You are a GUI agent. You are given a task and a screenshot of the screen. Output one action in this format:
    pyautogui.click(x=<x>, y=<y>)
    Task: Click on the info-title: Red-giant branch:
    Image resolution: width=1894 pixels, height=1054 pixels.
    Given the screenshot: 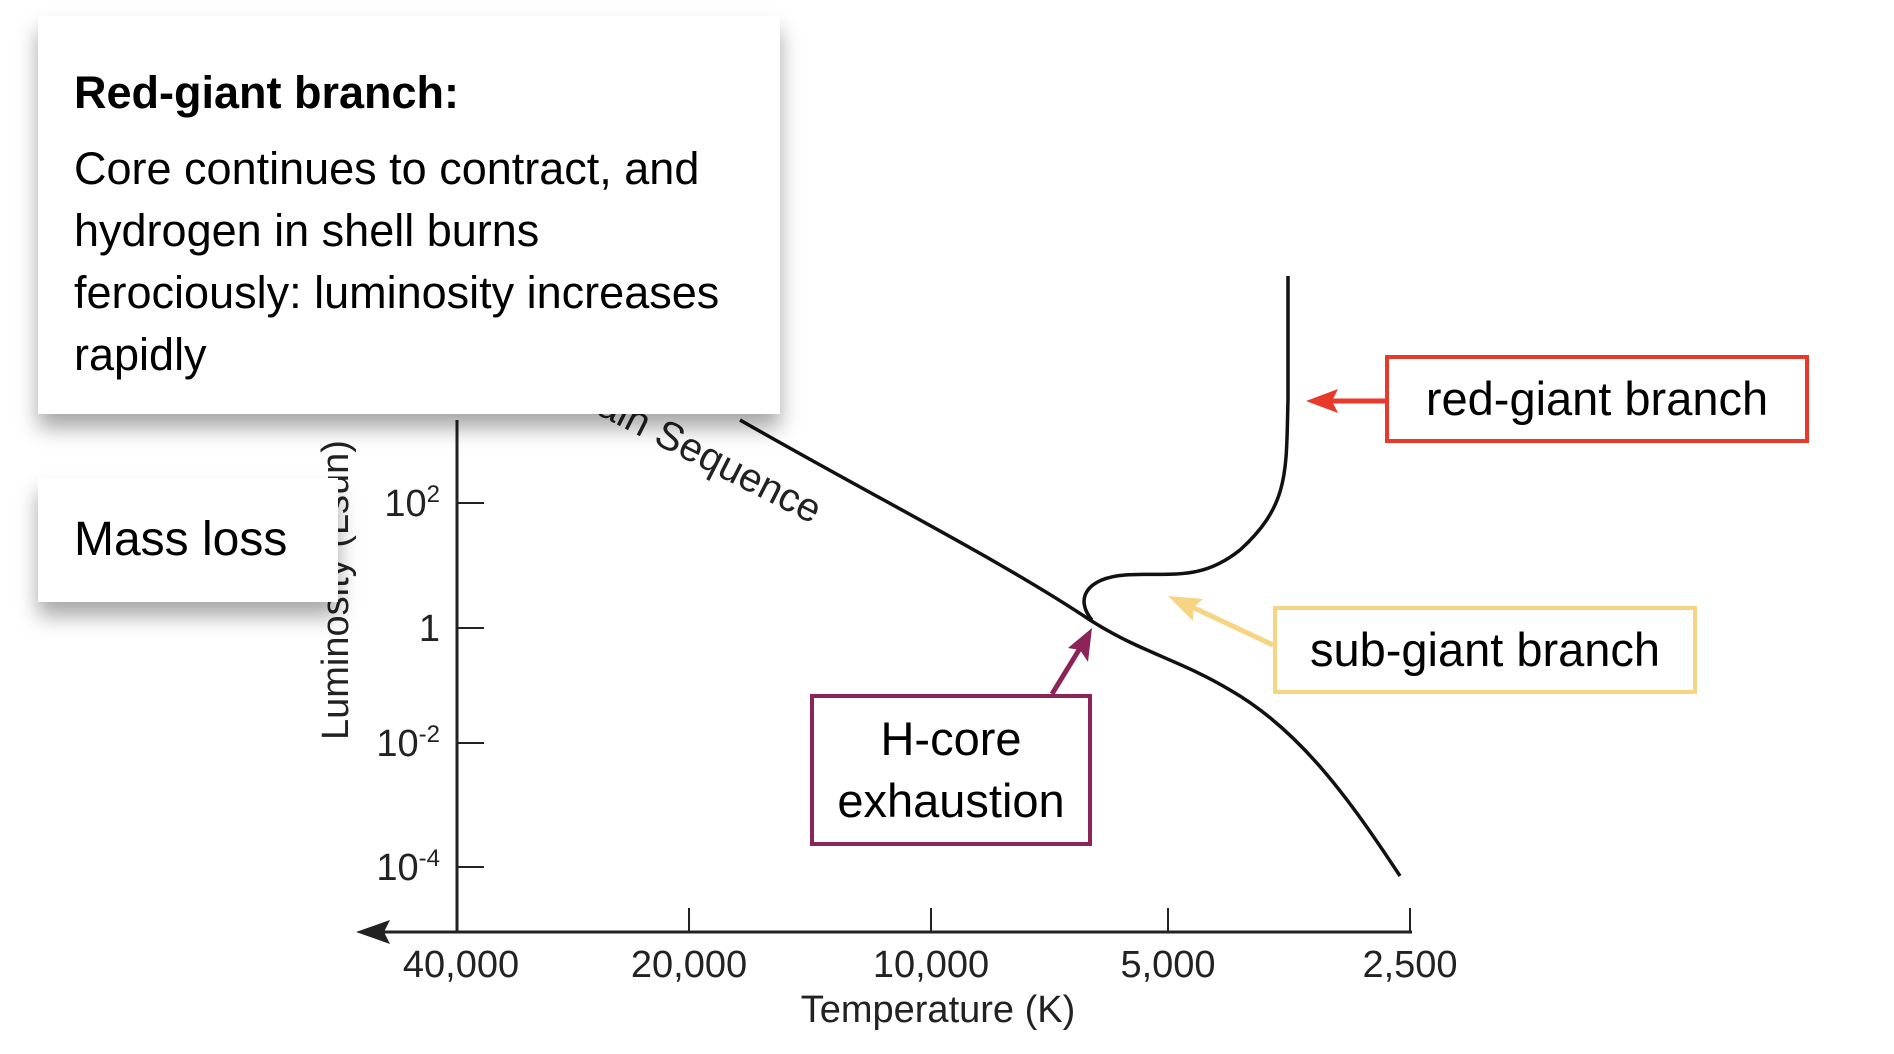 What is the action you would take?
    pyautogui.click(x=267, y=92)
    